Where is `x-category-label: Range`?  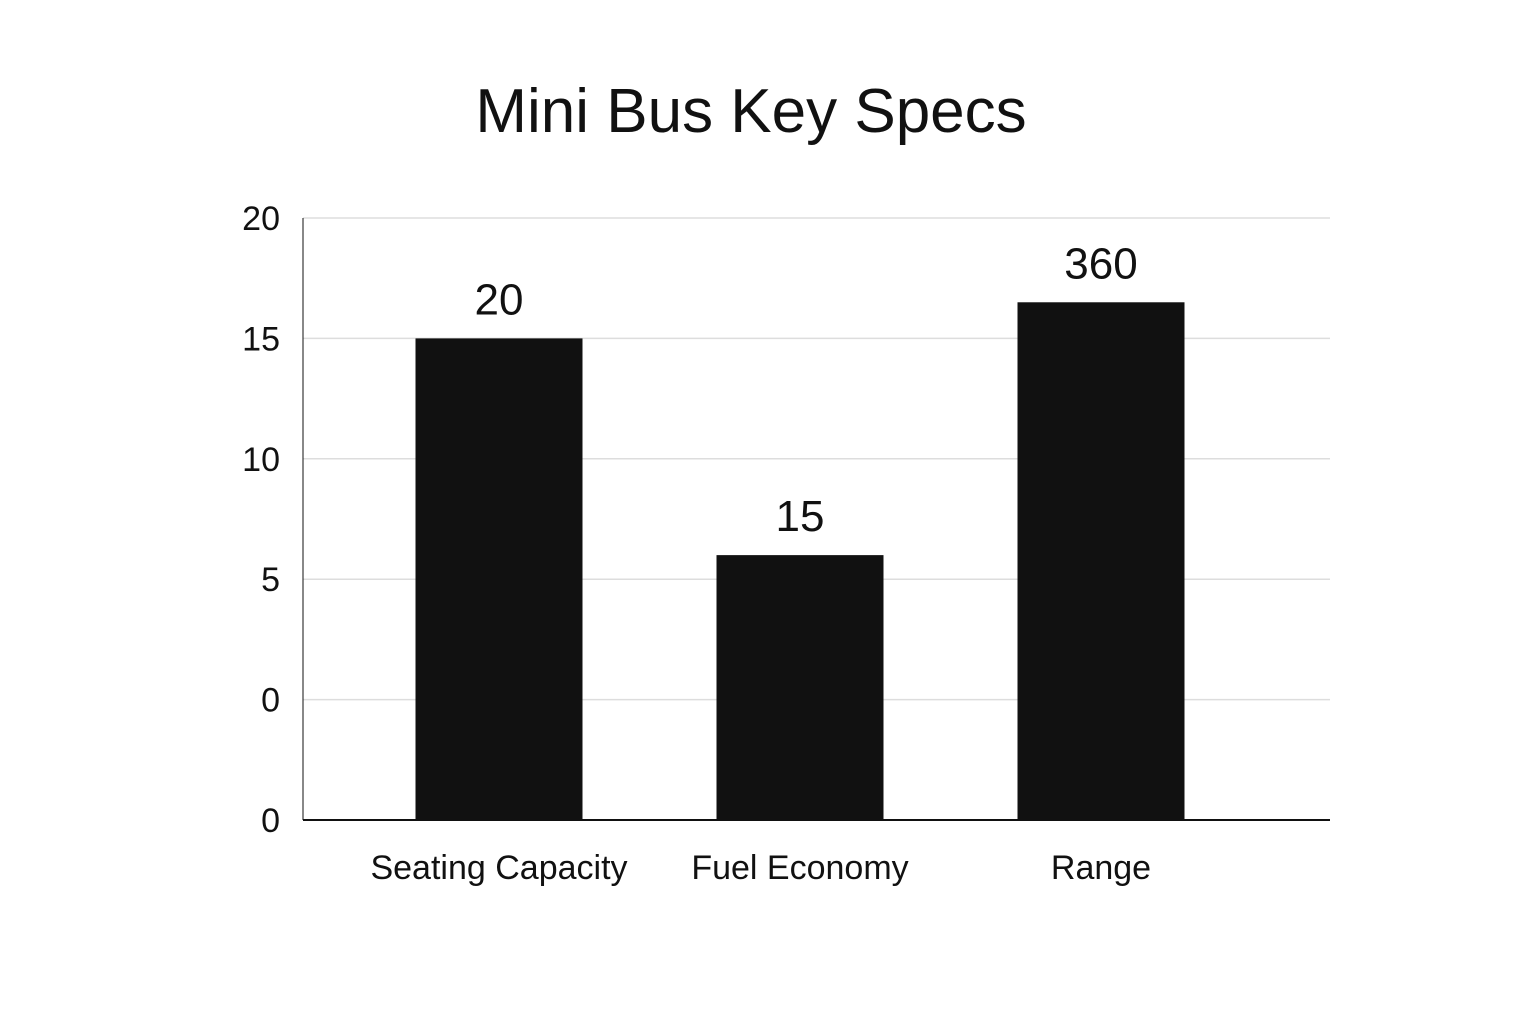
x-category-label: Range is located at coordinates (1101, 868).